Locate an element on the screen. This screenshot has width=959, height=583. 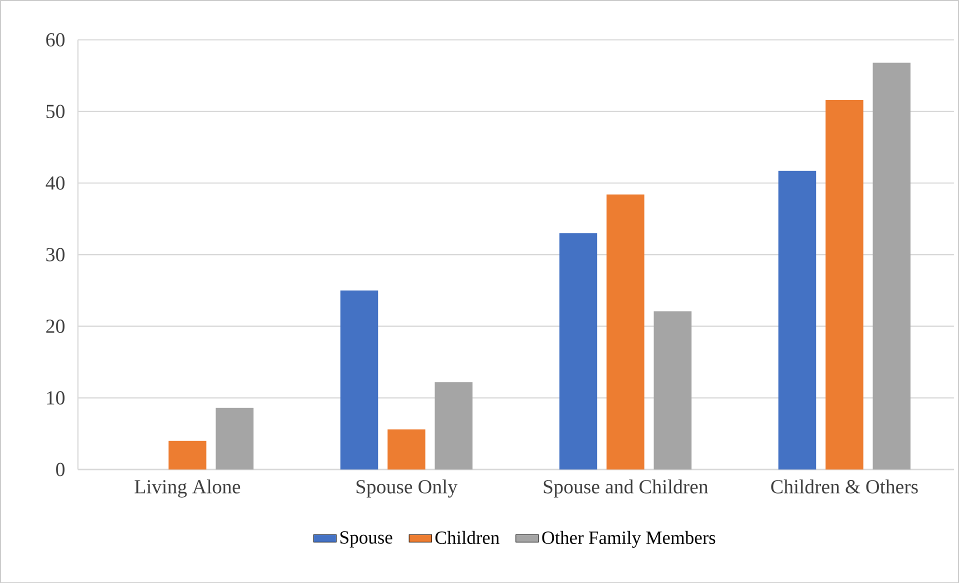
x-tick-label: Spouse and Children is located at coordinates (626, 488).